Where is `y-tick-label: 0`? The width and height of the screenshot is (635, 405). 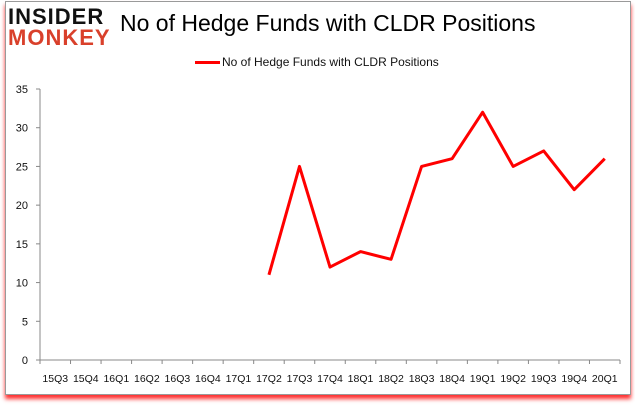
y-tick-label: 0 is located at coordinates (25, 361).